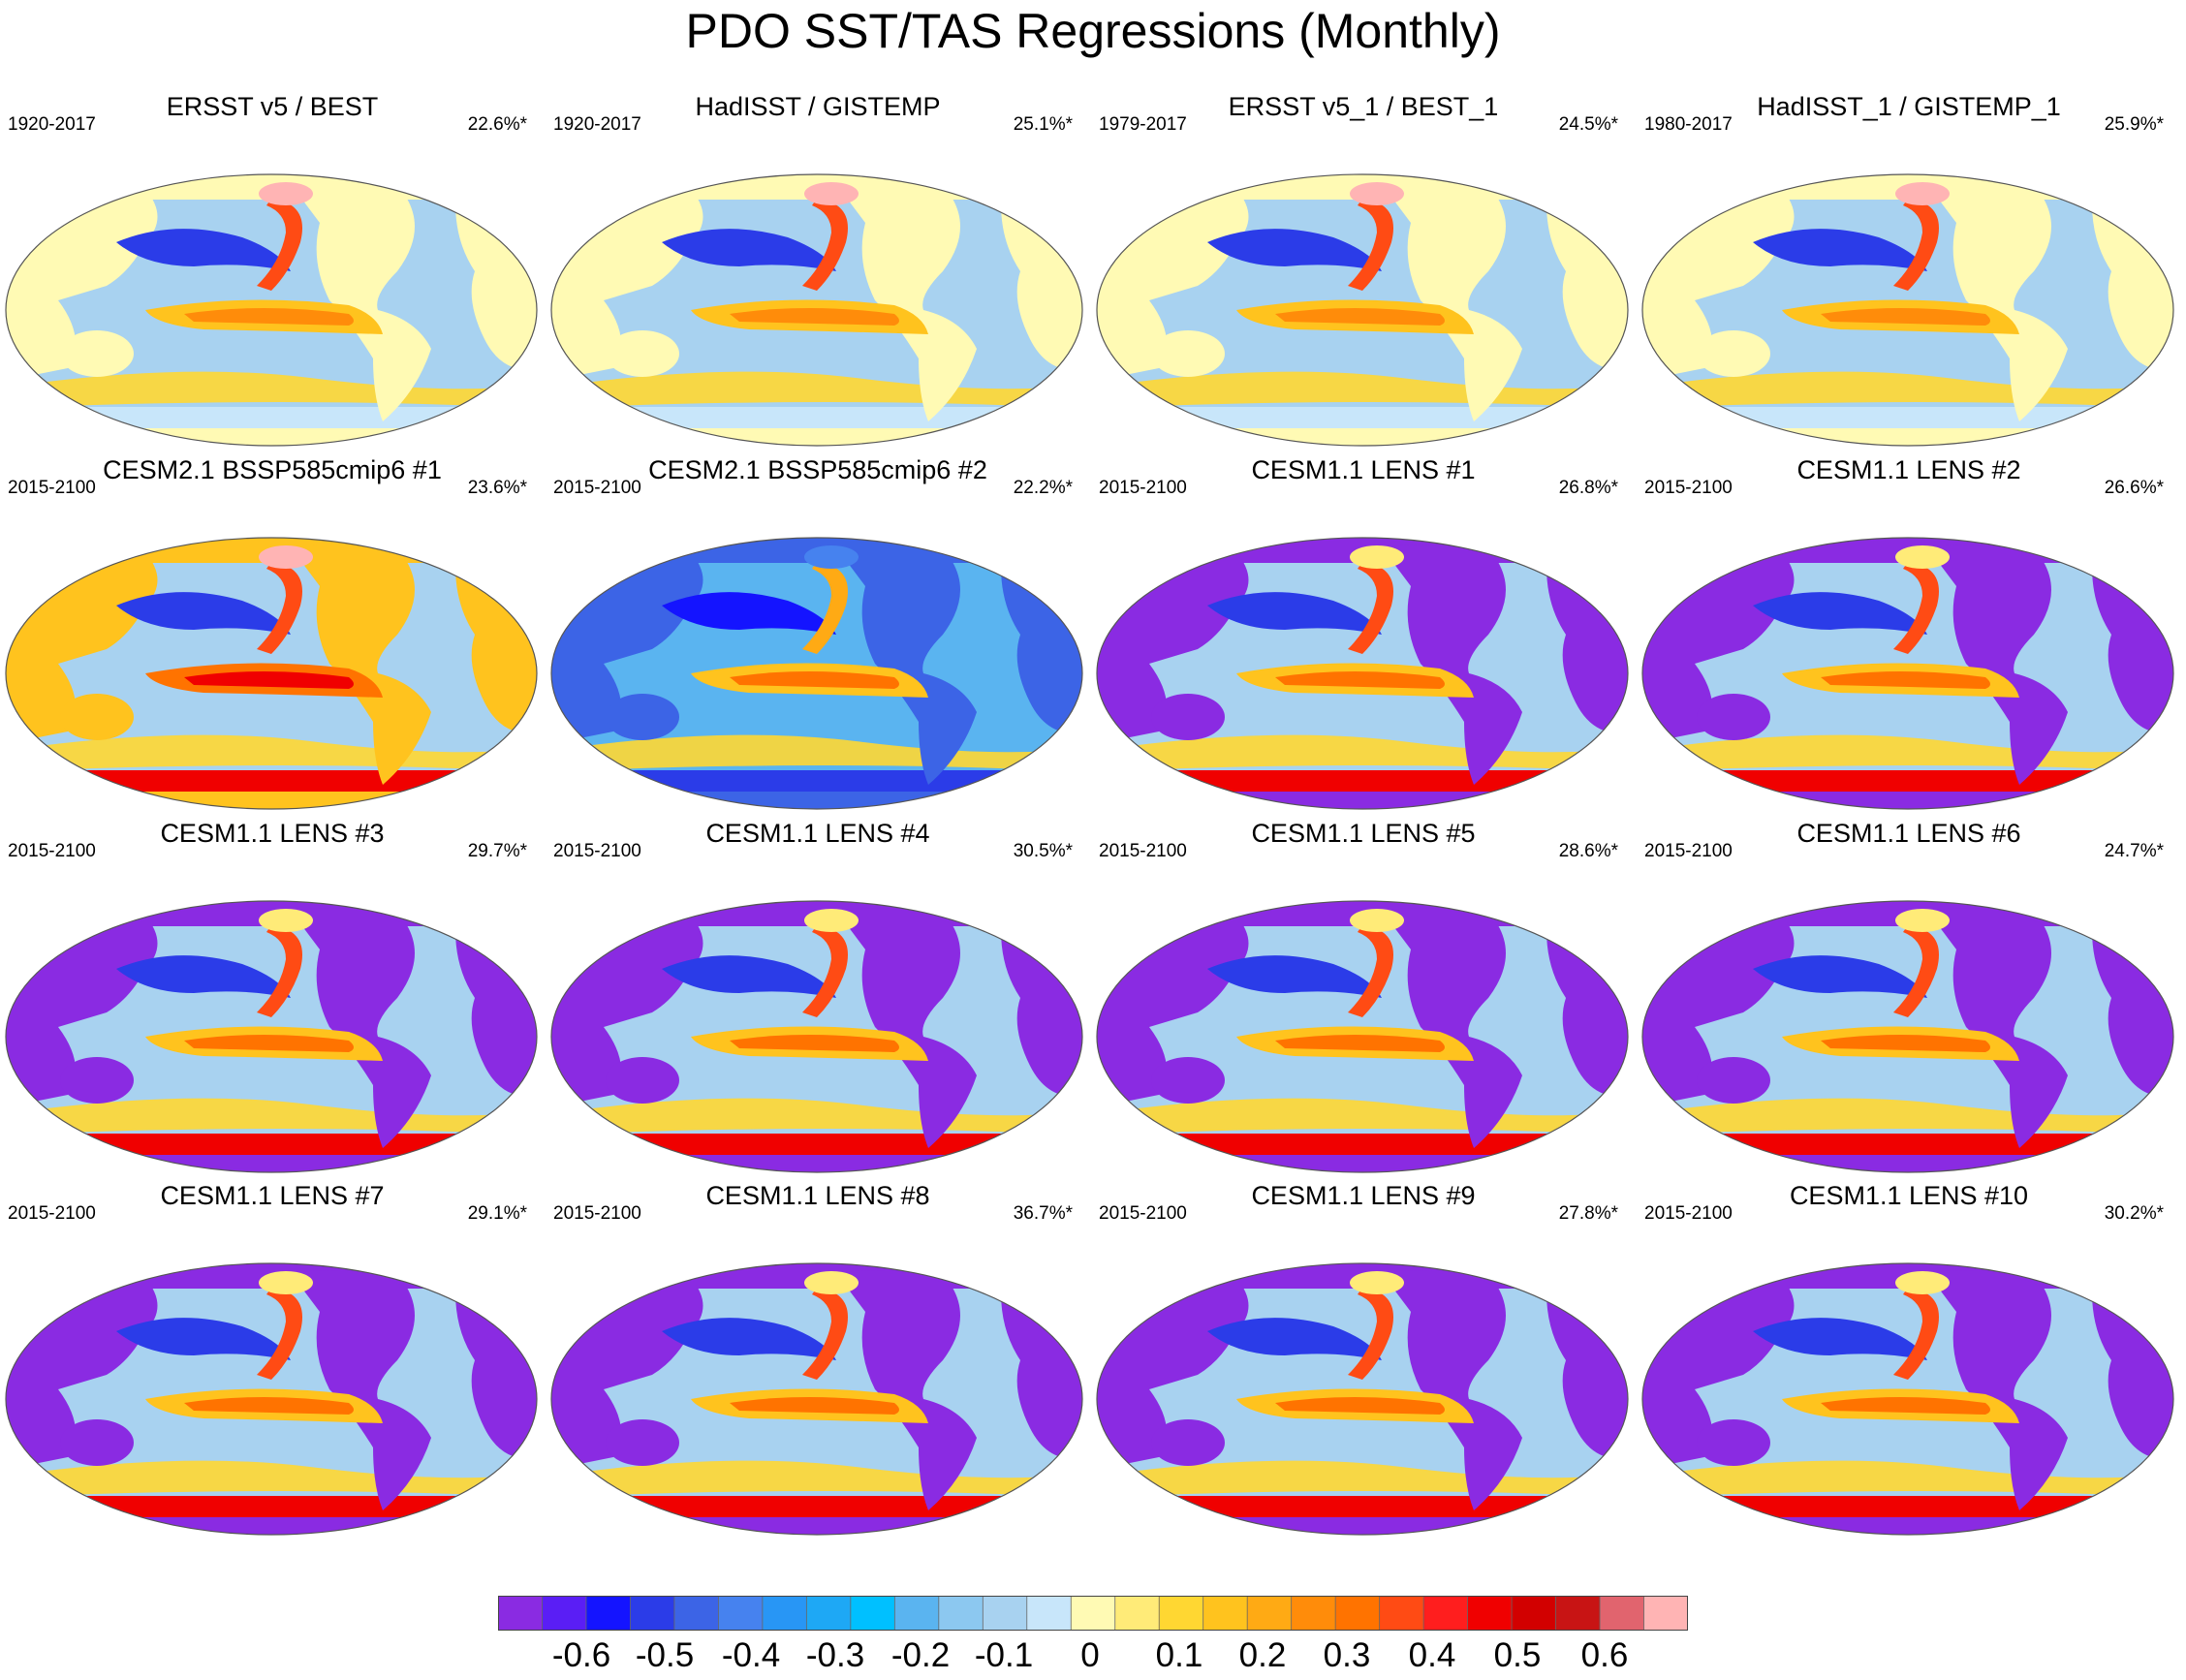  Describe the element at coordinates (272, 469) in the screenshot. I see `panel-title: CESM2.1 BSSP585cmip6 #1` at that location.